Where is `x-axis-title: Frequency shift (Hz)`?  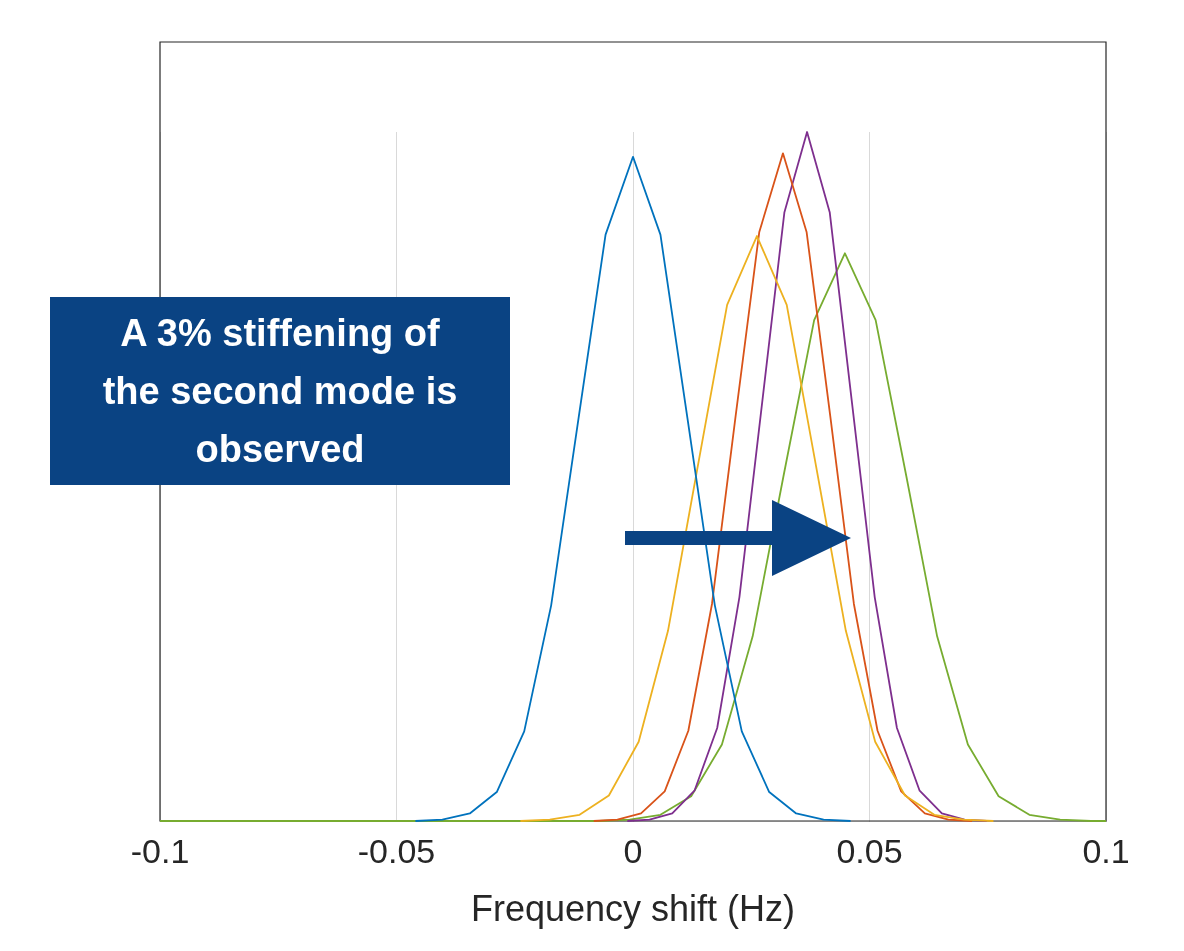
x-axis-title: Frequency shift (Hz) is located at coordinates (633, 909).